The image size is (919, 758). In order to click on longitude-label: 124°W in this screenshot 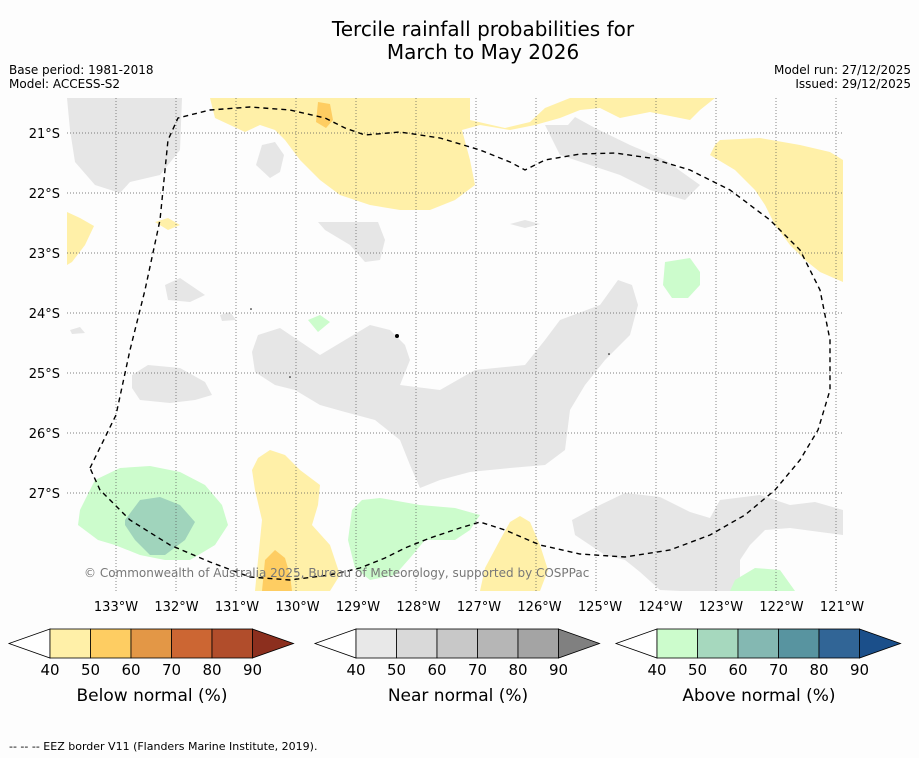, I will do `click(660, 607)`.